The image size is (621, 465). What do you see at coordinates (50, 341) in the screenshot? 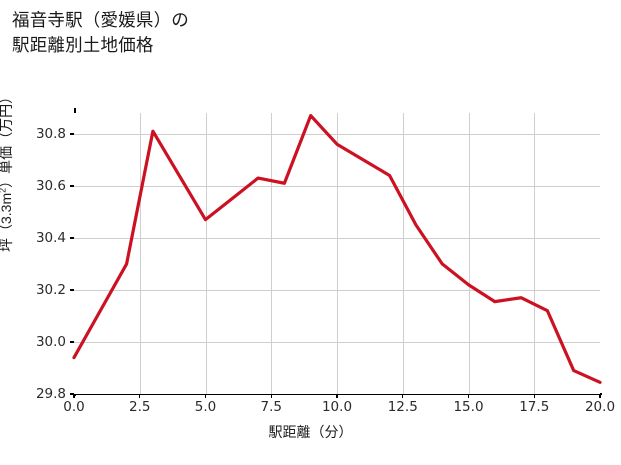
I see `y-axis-tick-label: 30.0` at bounding box center [50, 341].